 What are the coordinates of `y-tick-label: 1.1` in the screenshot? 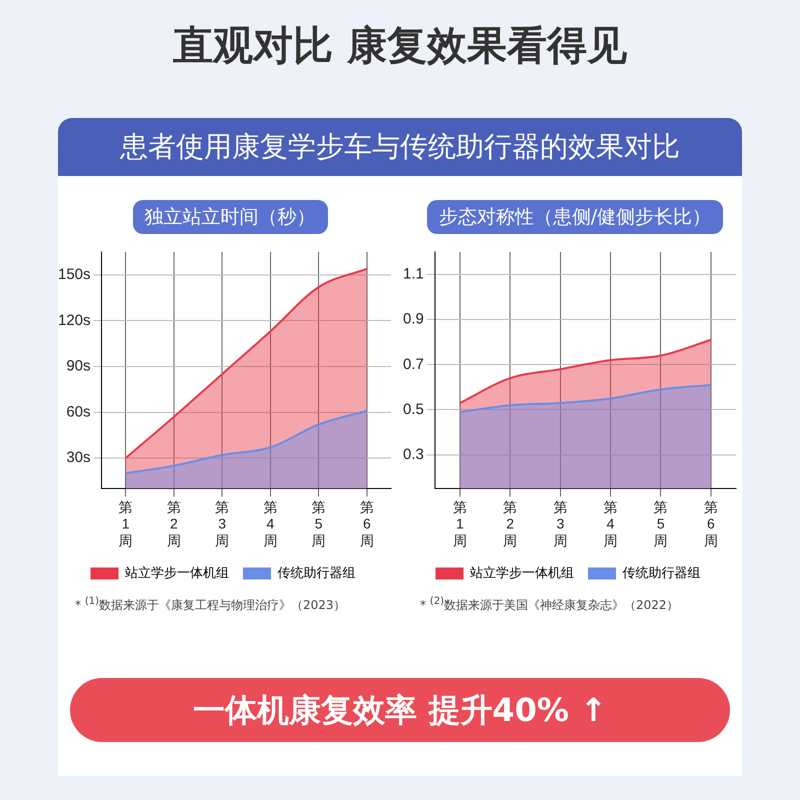 It's located at (413, 274).